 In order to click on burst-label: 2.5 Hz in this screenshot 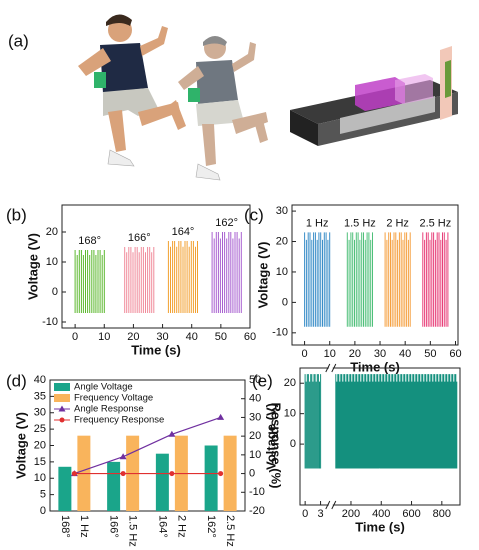, I will do `click(435, 223)`.